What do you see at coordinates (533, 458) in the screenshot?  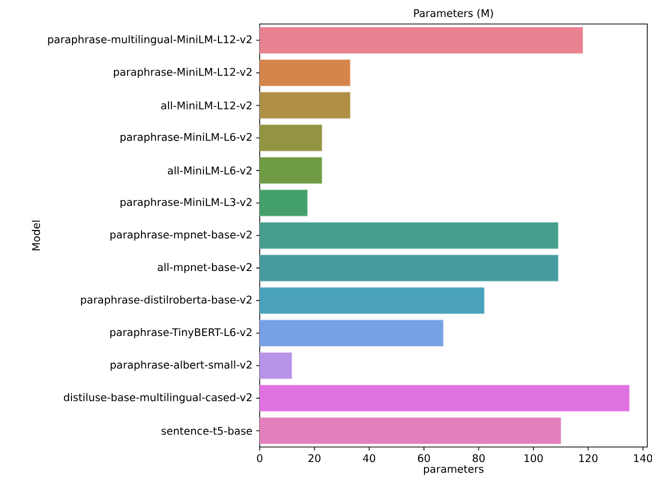 I see `x-tick-label: 100` at bounding box center [533, 458].